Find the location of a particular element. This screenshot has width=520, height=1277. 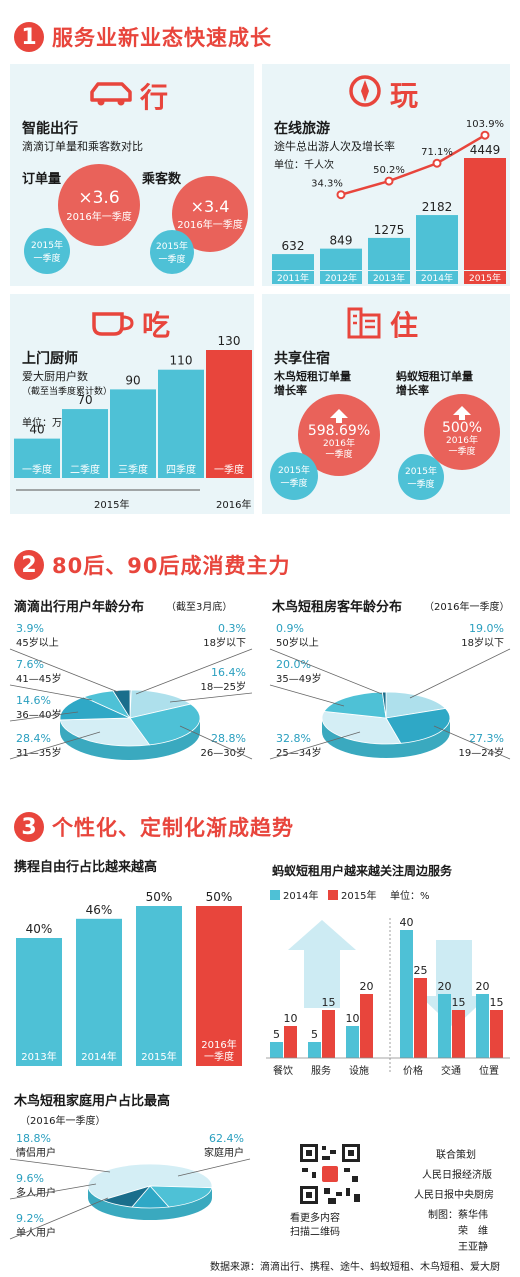

slice-value: 3.9% is located at coordinates (30, 628).